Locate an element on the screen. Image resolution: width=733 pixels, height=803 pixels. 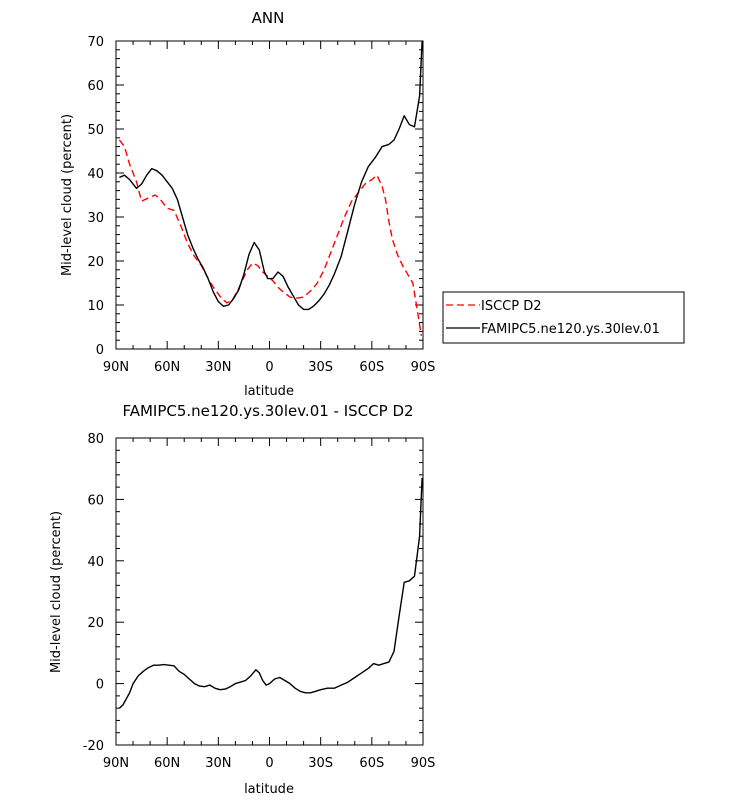
top-chart-title: ANN is located at coordinates (268, 18).